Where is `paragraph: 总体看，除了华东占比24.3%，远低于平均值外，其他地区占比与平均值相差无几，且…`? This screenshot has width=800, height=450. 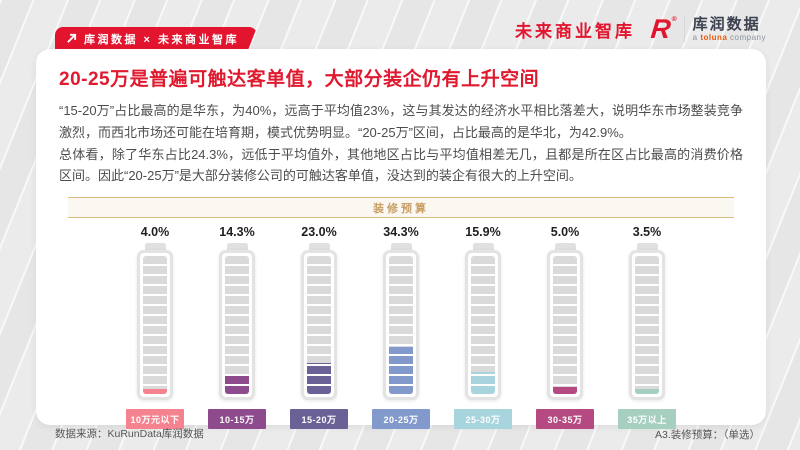 paragraph: 总体看，除了华东占比24.3%，远低于平均值外，其他地区占比与平均值相差无几，且… is located at coordinates (401, 165).